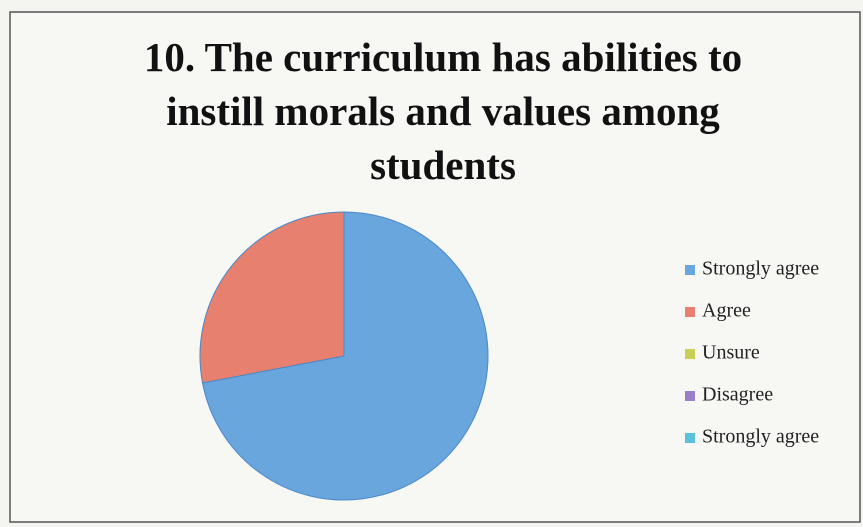  What do you see at coordinates (726, 311) in the screenshot?
I see `legend-label: Agree` at bounding box center [726, 311].